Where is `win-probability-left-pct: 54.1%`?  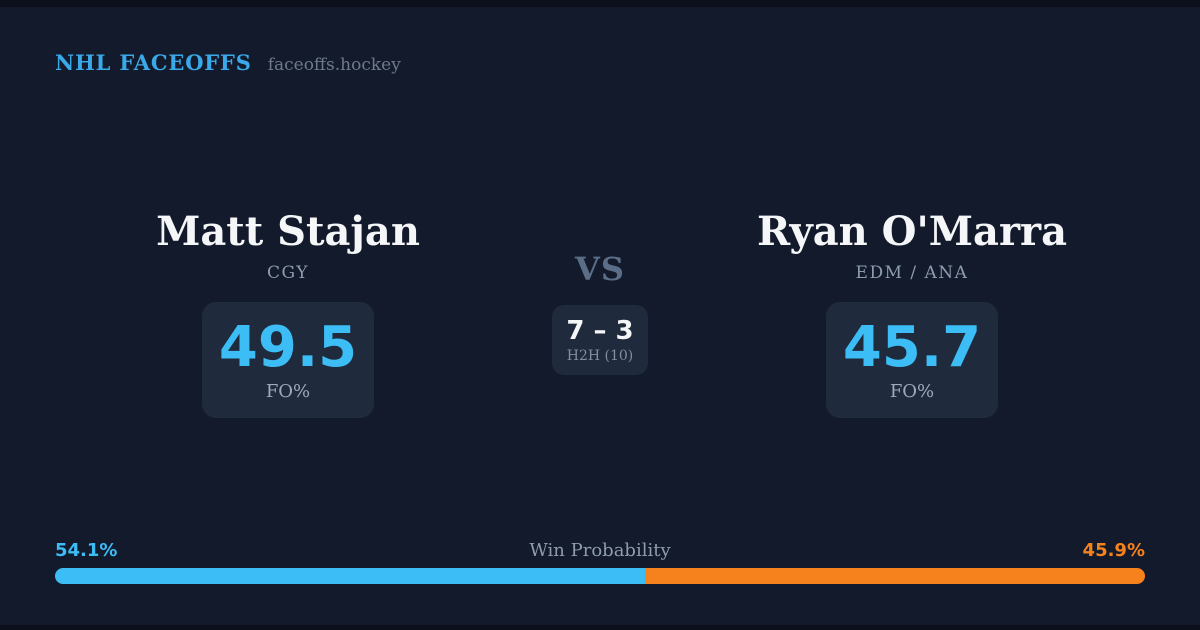
win-probability-left-pct: 54.1% is located at coordinates (86, 550).